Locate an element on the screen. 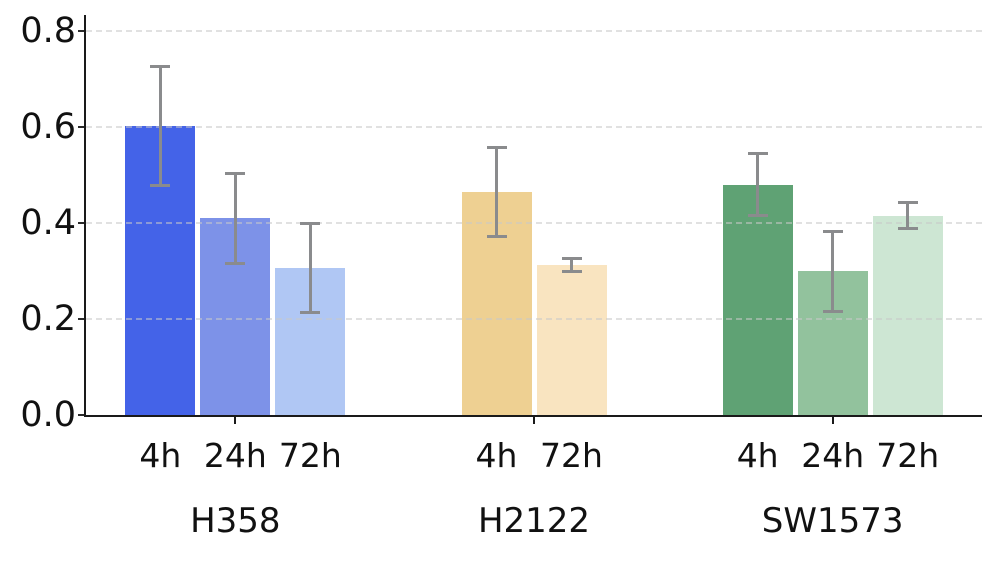  y-axis-spine is located at coordinates (85, 216).